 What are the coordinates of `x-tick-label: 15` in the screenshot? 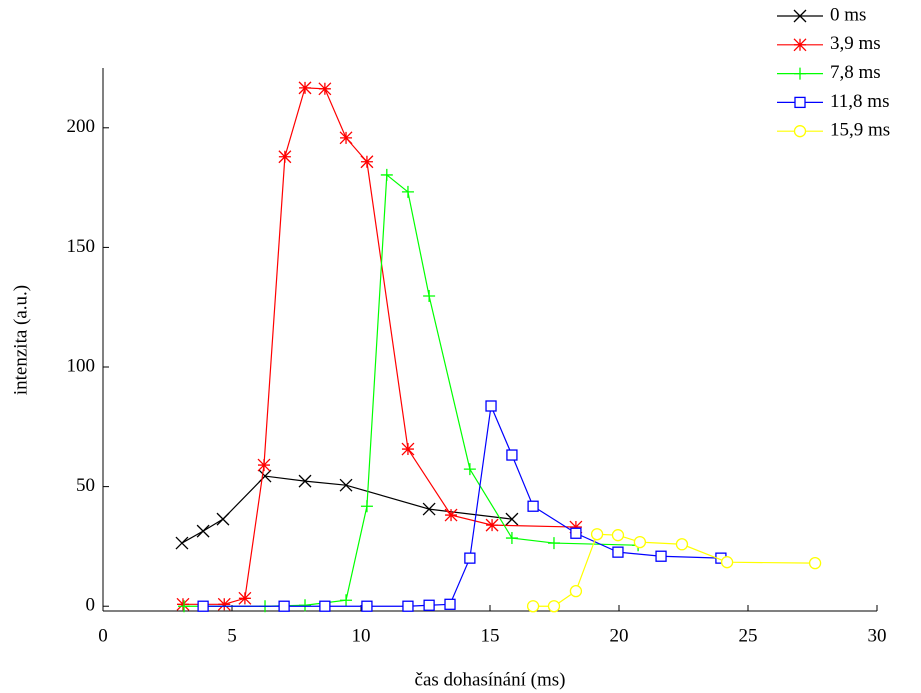 It's located at (490, 635).